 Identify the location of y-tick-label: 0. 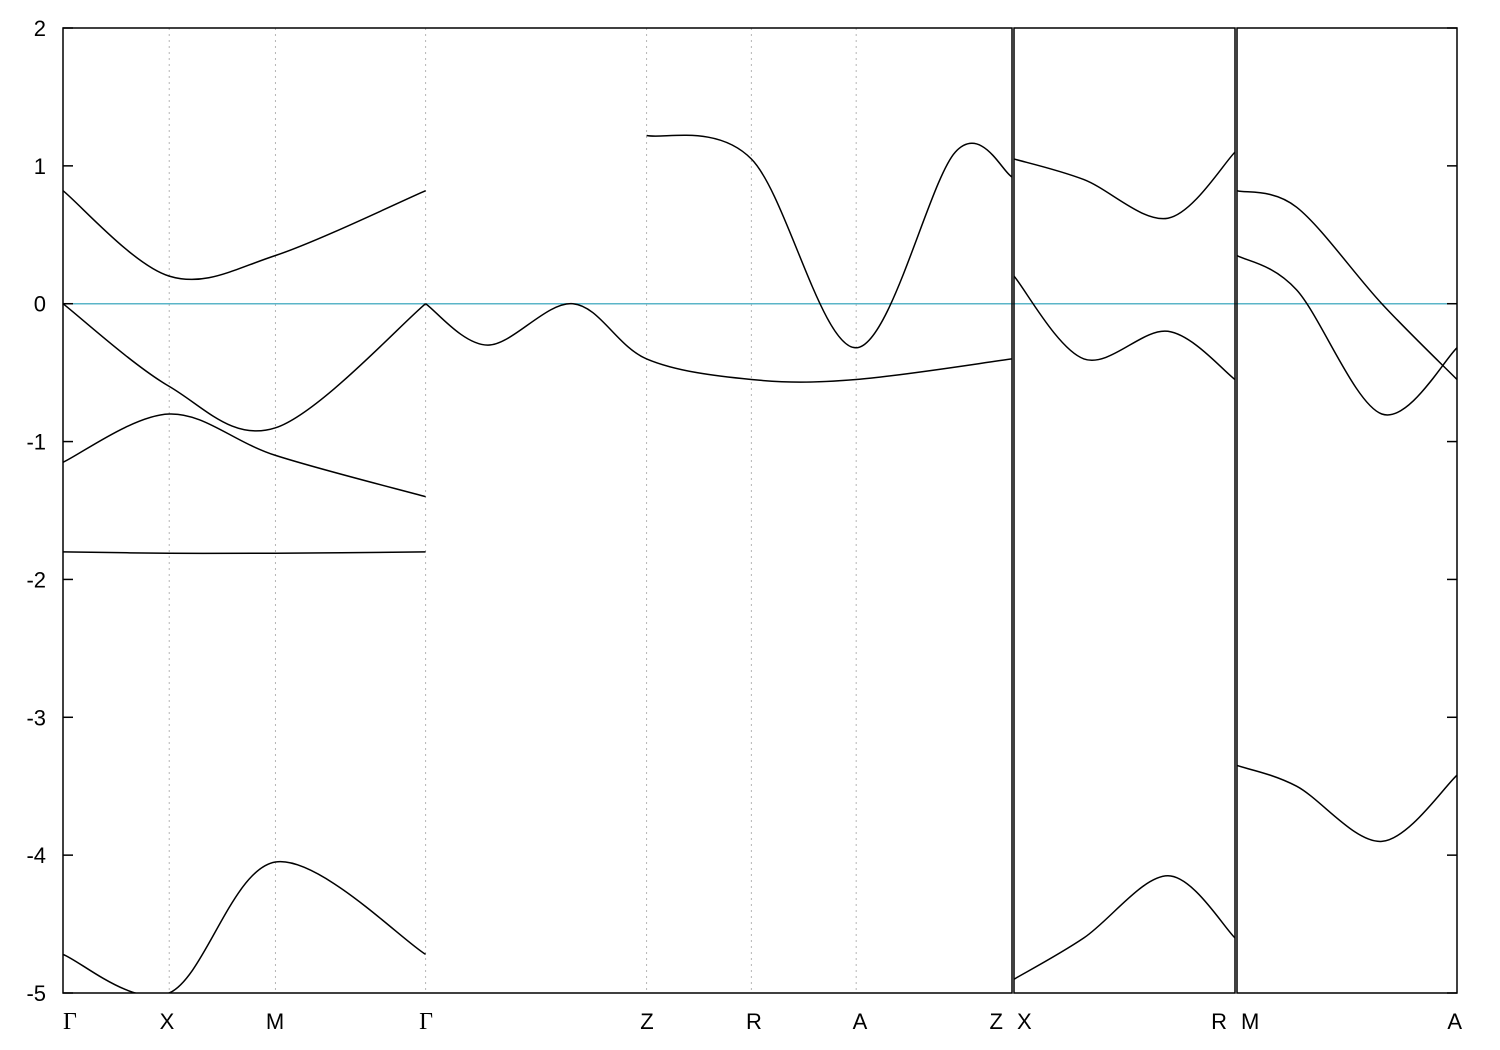
(40, 304).